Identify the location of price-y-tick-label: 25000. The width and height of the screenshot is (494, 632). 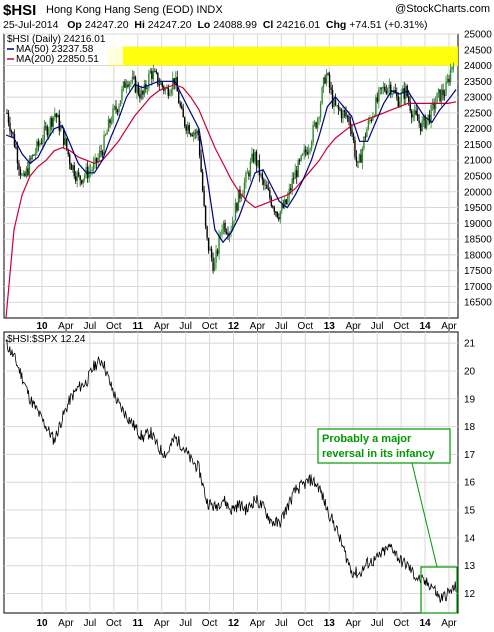
(478, 35).